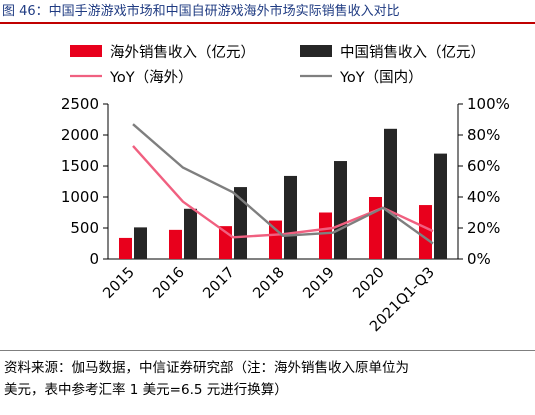  What do you see at coordinates (201, 11) in the screenshot?
I see `figure-title-text: 图 46：中国手游游戏市场和中国自研游戏海外市场实际销售收入对比` at bounding box center [201, 11].